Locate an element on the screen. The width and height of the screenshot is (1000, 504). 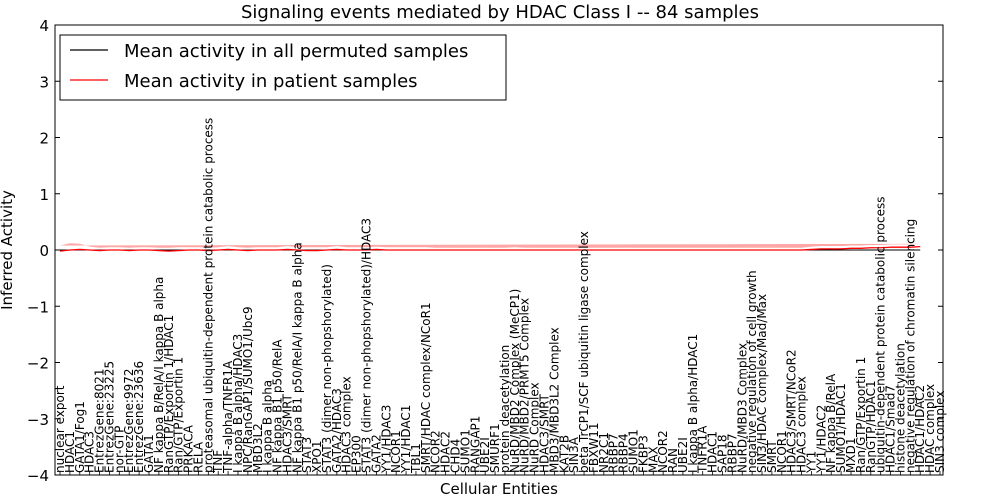
y-axis-label: Inferred Activity is located at coordinates (8, 250).